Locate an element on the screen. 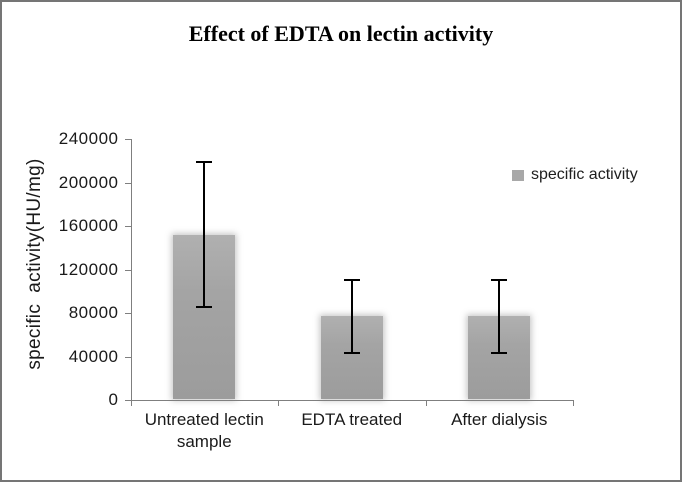 Image resolution: width=682 pixels, height=482 pixels. y-tick-label: 200000 is located at coordinates (88, 182).